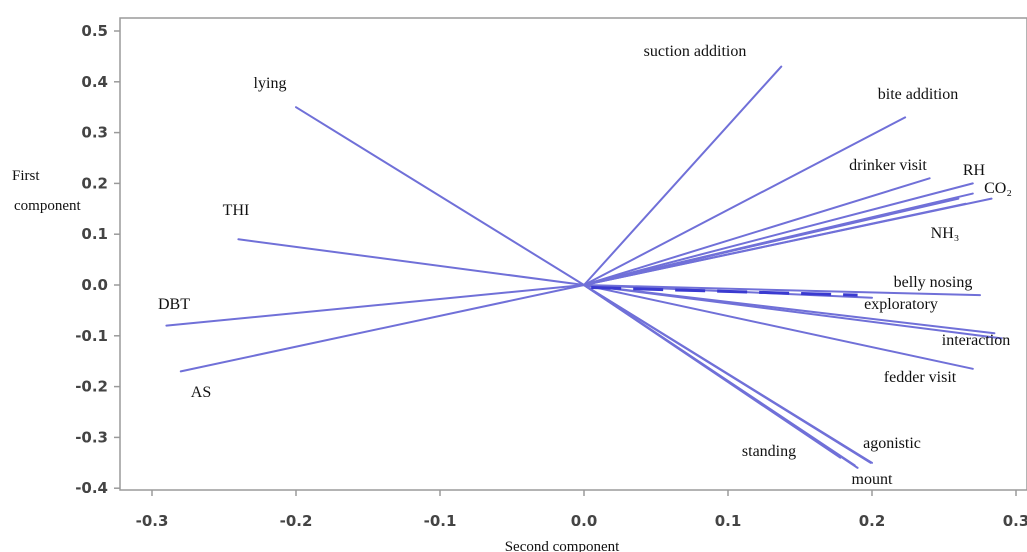  I want to click on y-tick-label: 0.4, so click(94, 82).